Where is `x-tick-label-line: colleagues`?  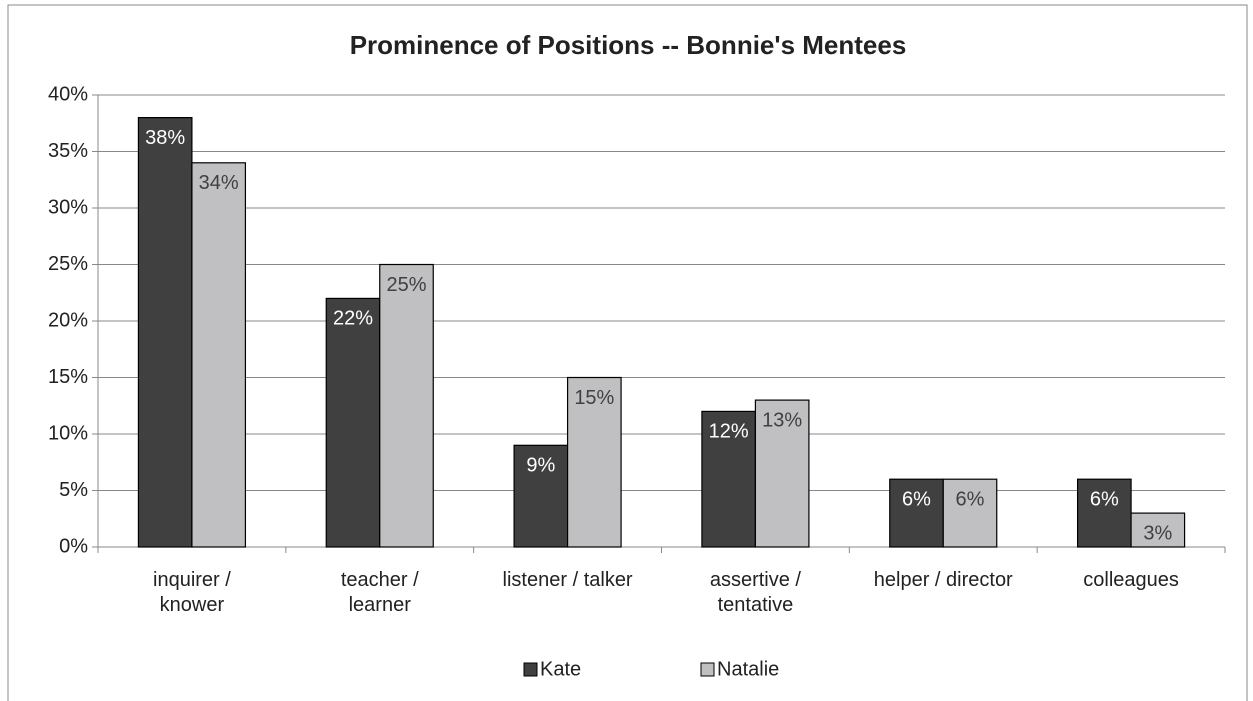 x-tick-label-line: colleagues is located at coordinates (1131, 580).